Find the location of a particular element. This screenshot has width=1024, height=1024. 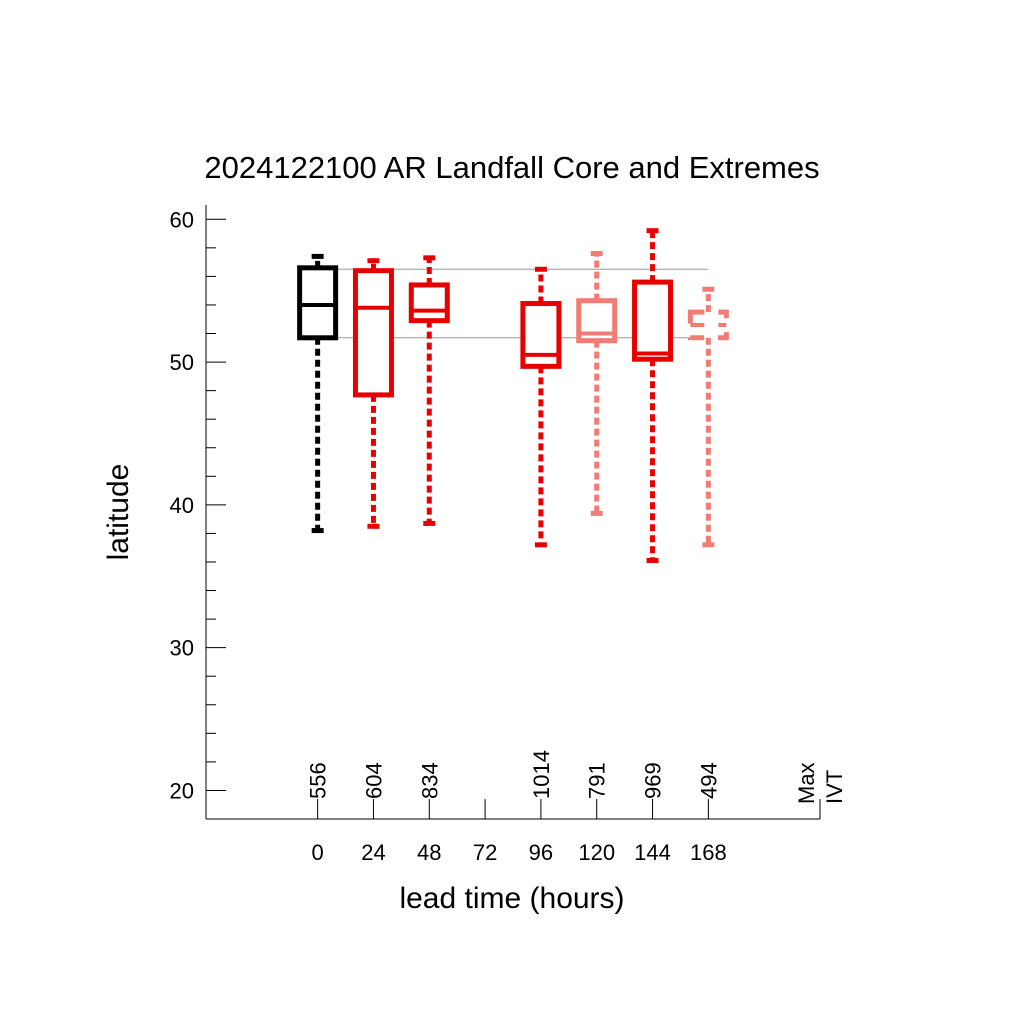

max-ivt-label: 494 is located at coordinates (708, 780).